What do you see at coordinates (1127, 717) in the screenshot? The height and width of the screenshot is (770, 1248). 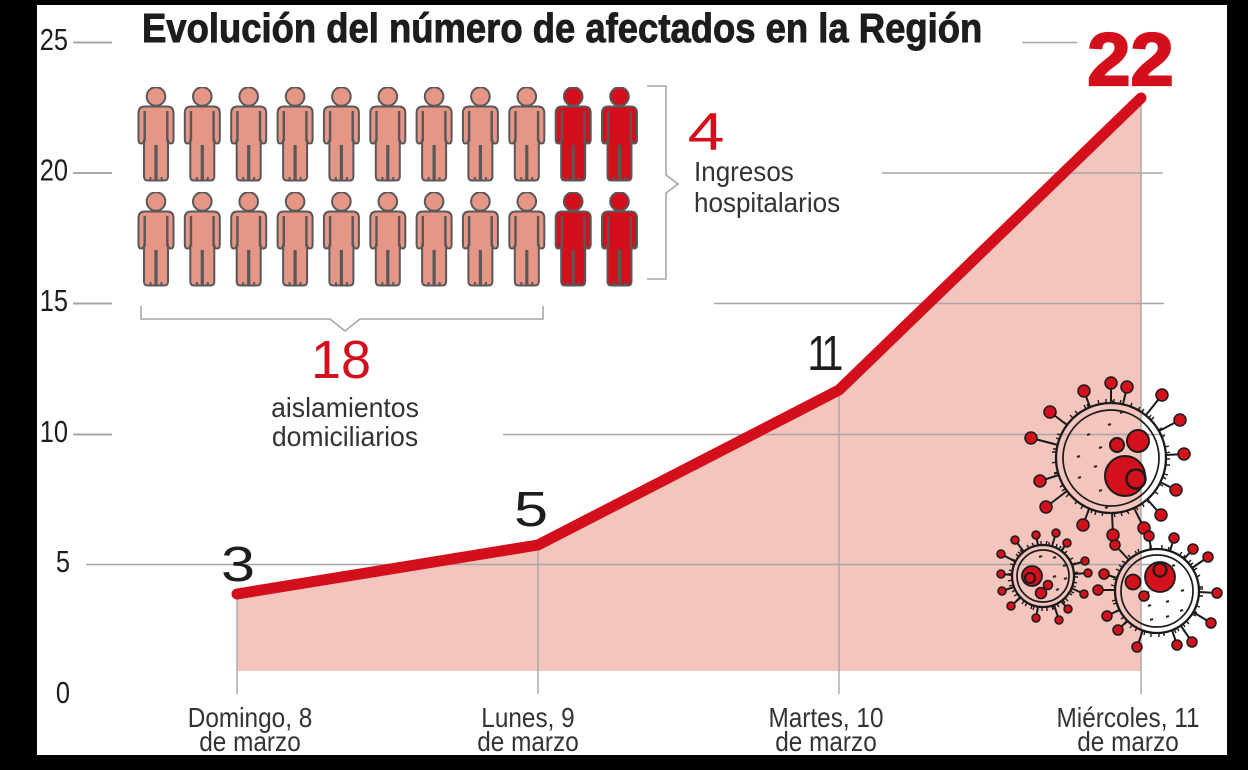 I see `svg-text: Miércoles, 11` at bounding box center [1127, 717].